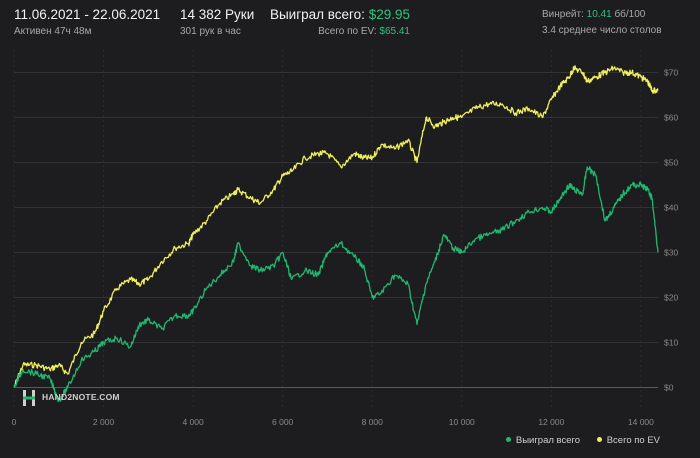  What do you see at coordinates (394, 31) in the screenshot?
I see `ev-total-value: $65.41` at bounding box center [394, 31].